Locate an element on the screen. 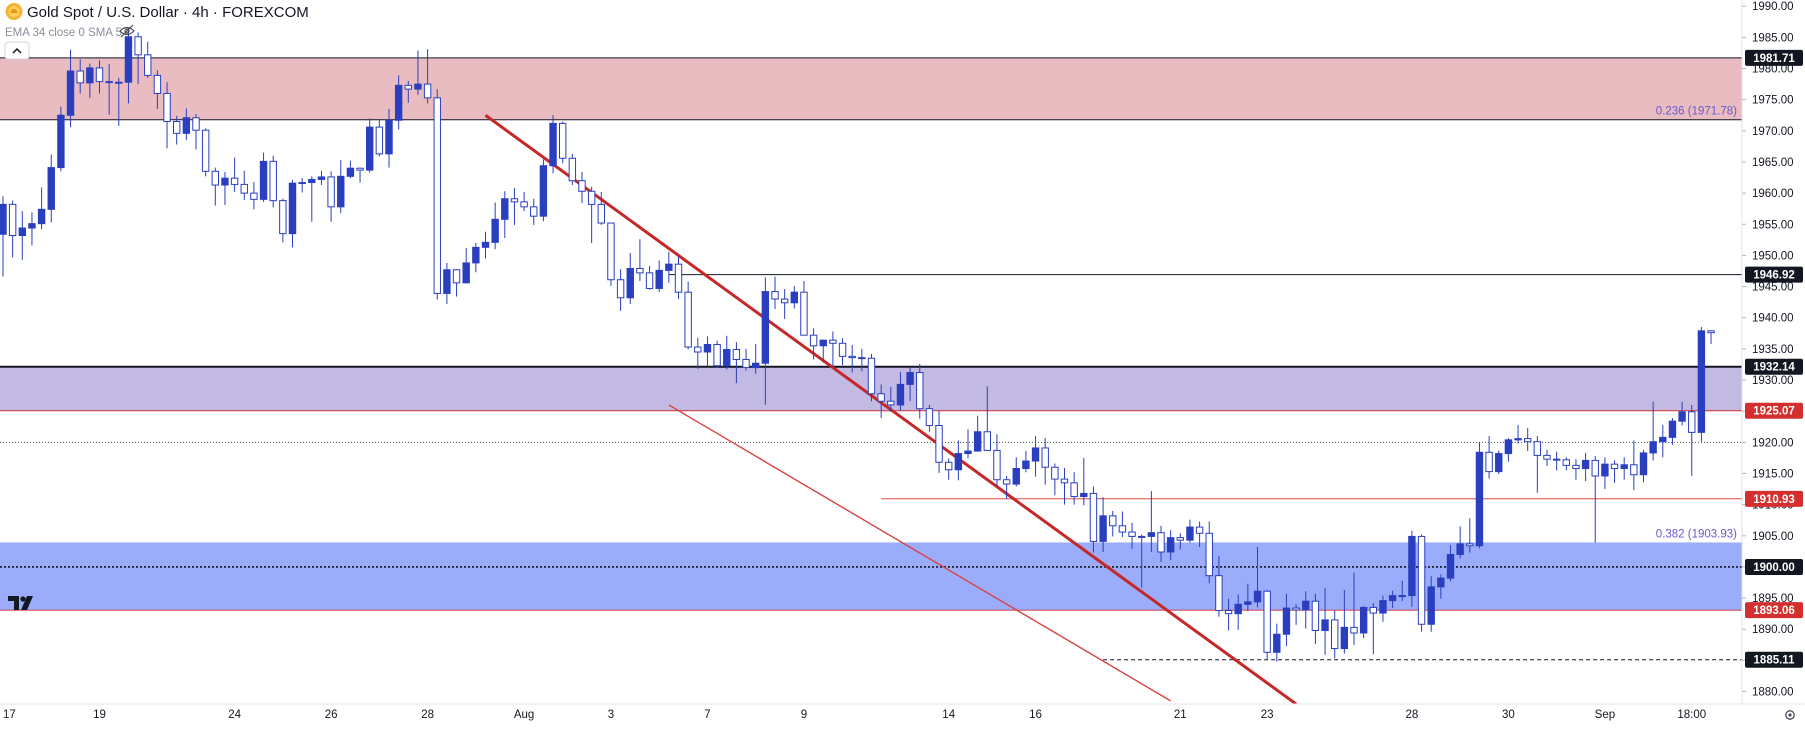 Image resolution: width=1805 pixels, height=729 pixels. price-label: 1946.92 is located at coordinates (1774, 274).